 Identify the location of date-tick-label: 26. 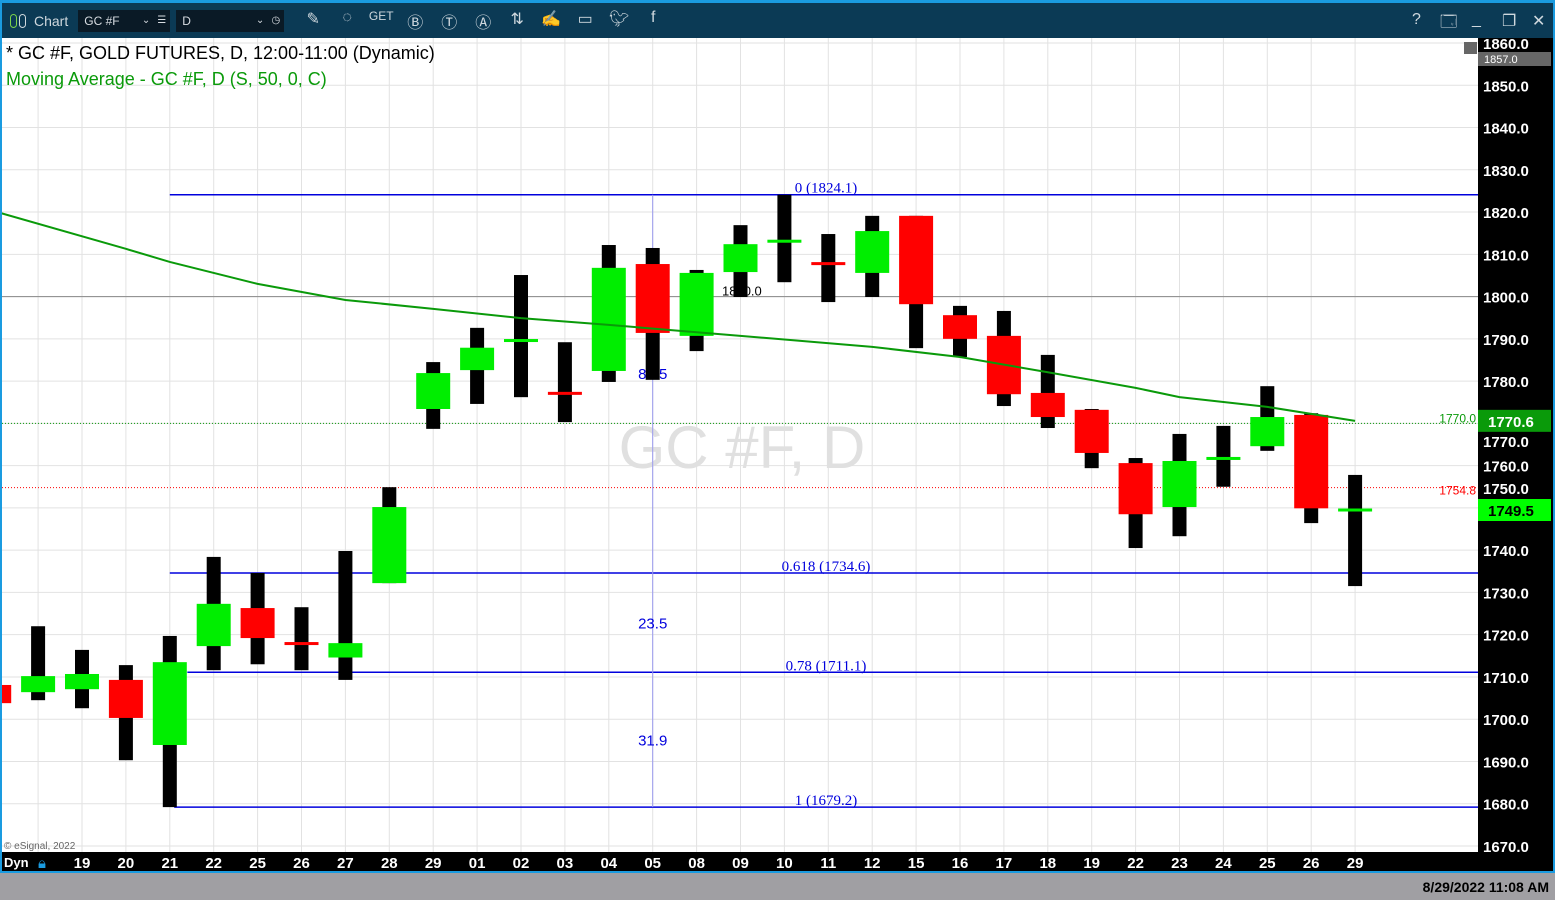
(301, 863).